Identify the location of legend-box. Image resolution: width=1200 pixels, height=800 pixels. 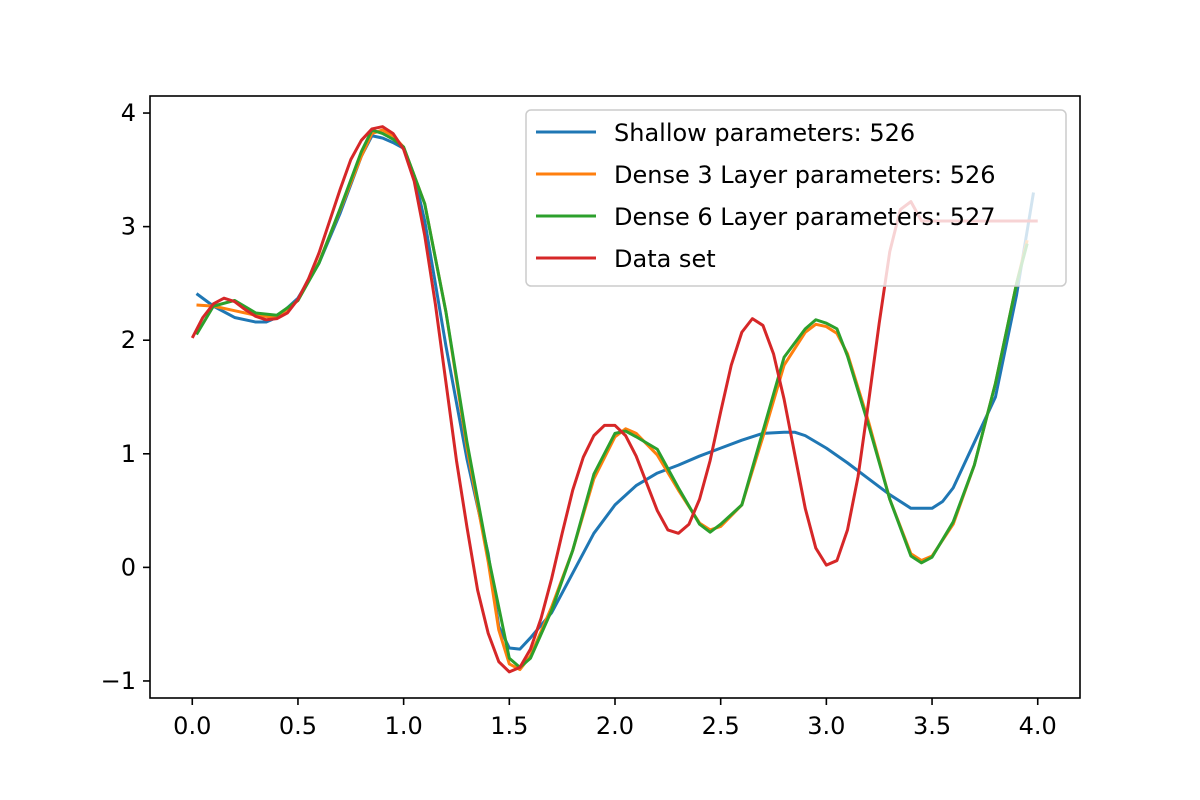
(796, 198).